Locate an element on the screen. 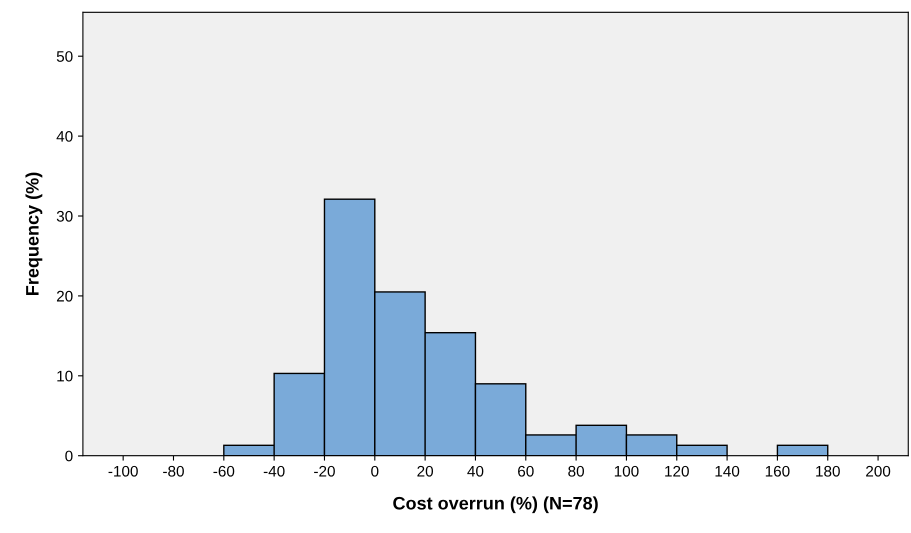  x-tick-label: 20 is located at coordinates (425, 471).